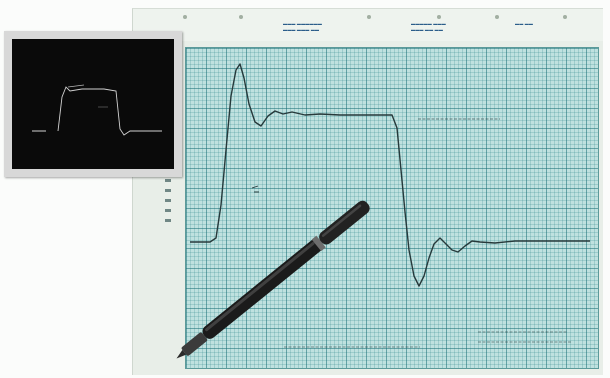 This screenshot has height=378, width=610. Describe the element at coordinates (428, 23) in the screenshot. I see `header-illegible-text: ▬▬▬▬▬ ▬▬▬` at that location.